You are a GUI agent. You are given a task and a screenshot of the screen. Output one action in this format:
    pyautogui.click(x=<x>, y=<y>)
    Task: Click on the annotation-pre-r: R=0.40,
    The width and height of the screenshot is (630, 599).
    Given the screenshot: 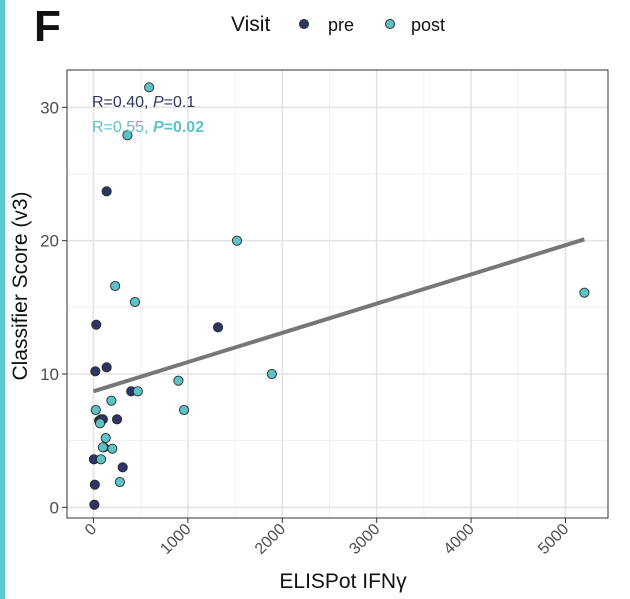 What is the action you would take?
    pyautogui.click(x=122, y=102)
    